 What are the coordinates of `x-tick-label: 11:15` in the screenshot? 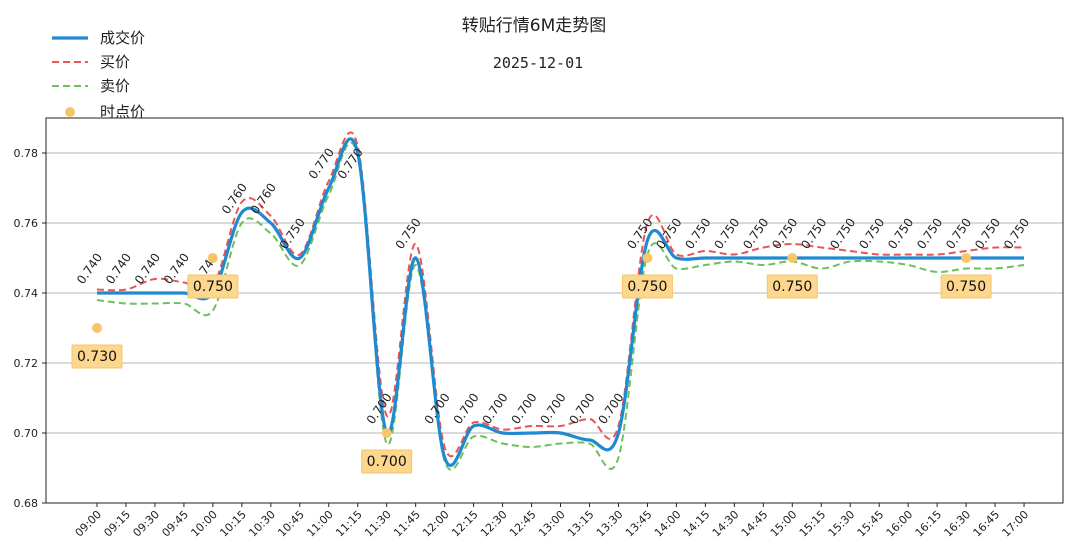 It's located at (349, 524).